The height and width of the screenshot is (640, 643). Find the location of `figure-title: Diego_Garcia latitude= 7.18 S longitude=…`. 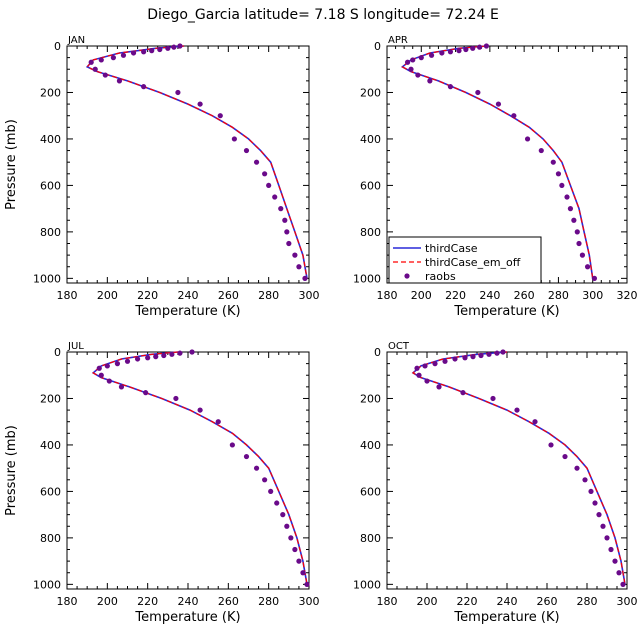

figure-title: Diego_Garcia latitude= 7.18 S longitude=… is located at coordinates (323, 15).